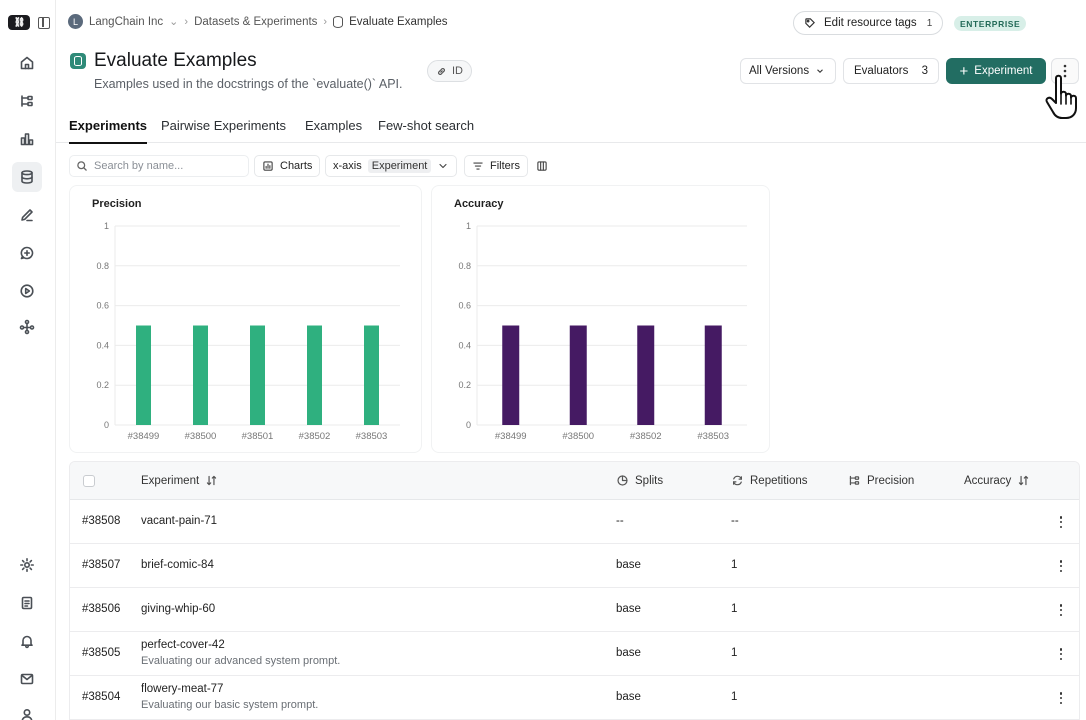  I want to click on y-tick-label: 0.6, so click(464, 306).